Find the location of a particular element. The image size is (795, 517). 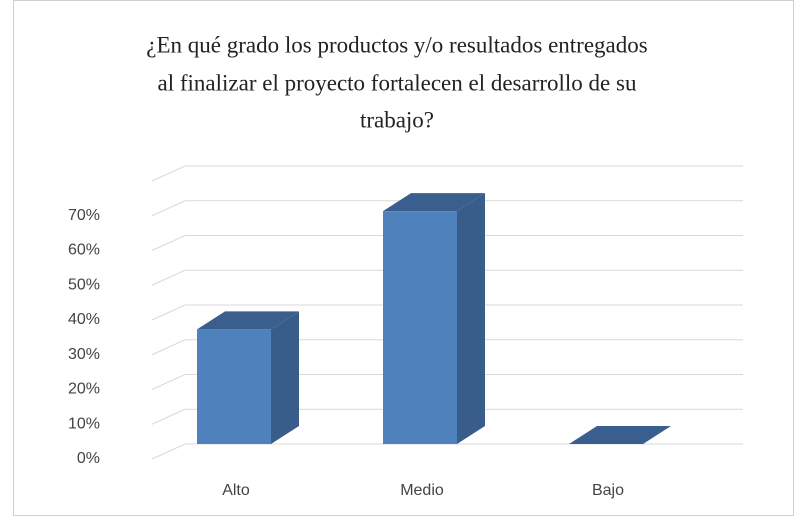

y-tick-label: 60% is located at coordinates (84, 250).